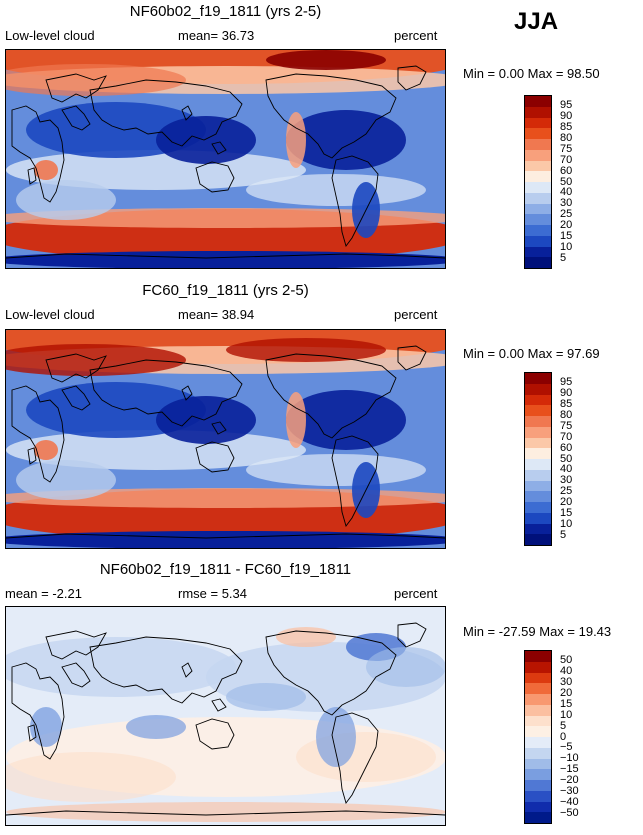 Image resolution: width=643 pixels, height=835 pixels. Describe the element at coordinates (225, 11) in the screenshot. I see `panel-title: NF60b02_f19_1811 (yrs 2-5)` at that location.